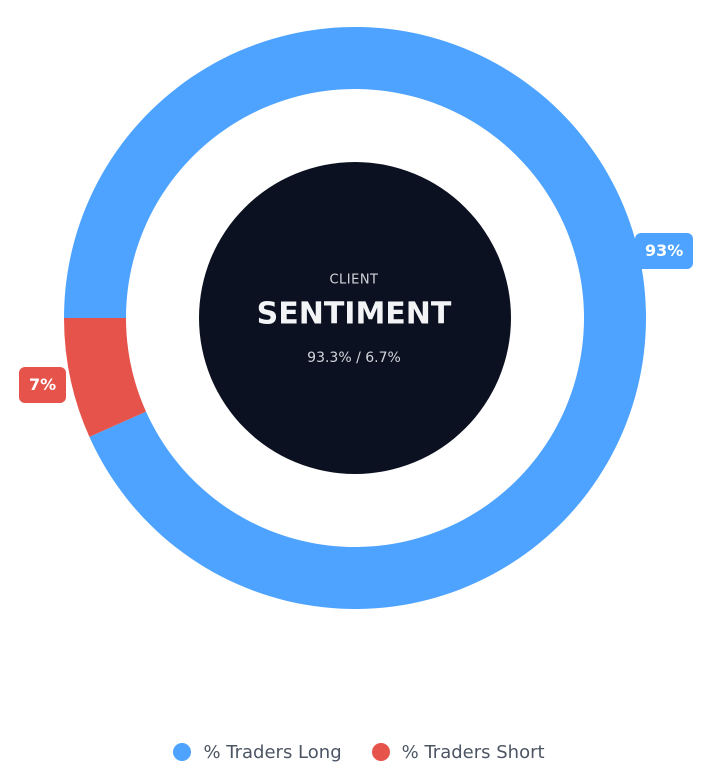  Describe the element at coordinates (354, 280) in the screenshot. I see `center-kicker: CLIENT` at that location.